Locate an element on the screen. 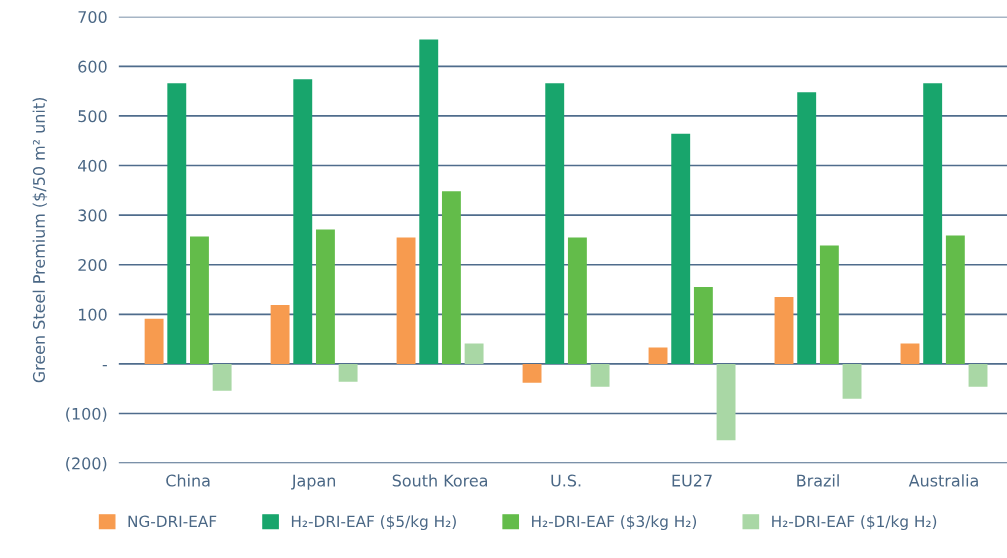 The height and width of the screenshot is (558, 1007). y-tick-label: 300 is located at coordinates (92, 215).